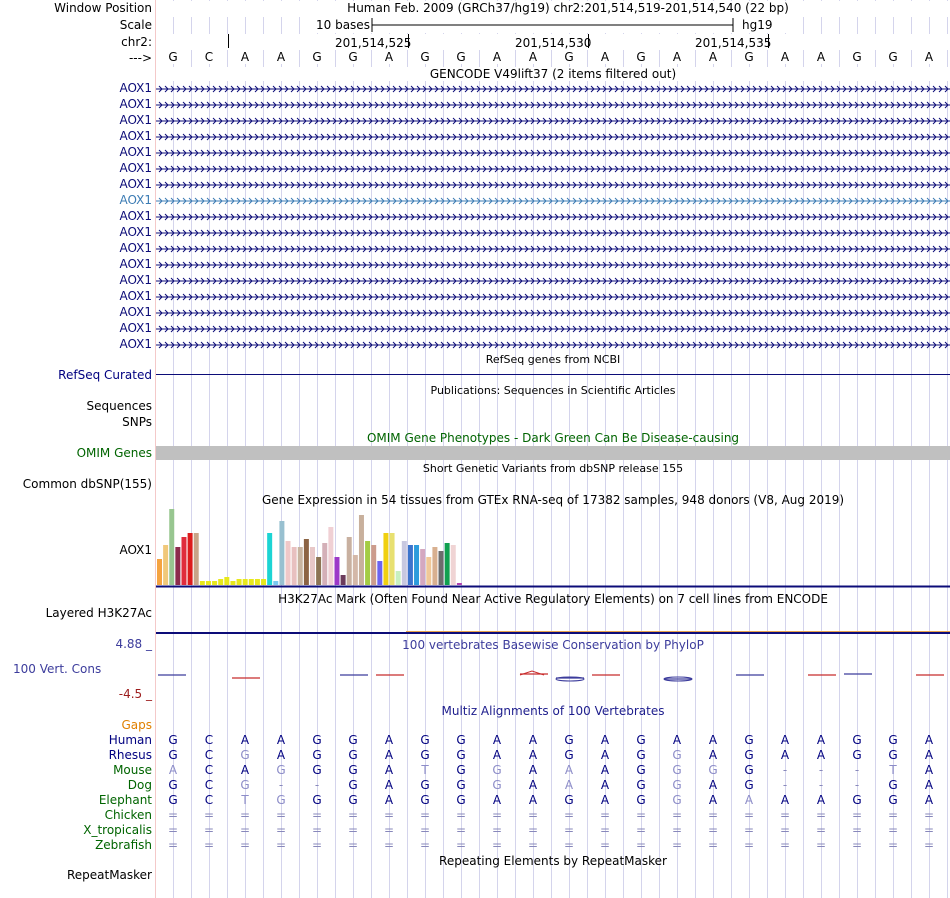  Describe the element at coordinates (553, 74) in the screenshot. I see `gencode-track-title: GENCODE V49lift37 (2 items filtered out)` at that location.